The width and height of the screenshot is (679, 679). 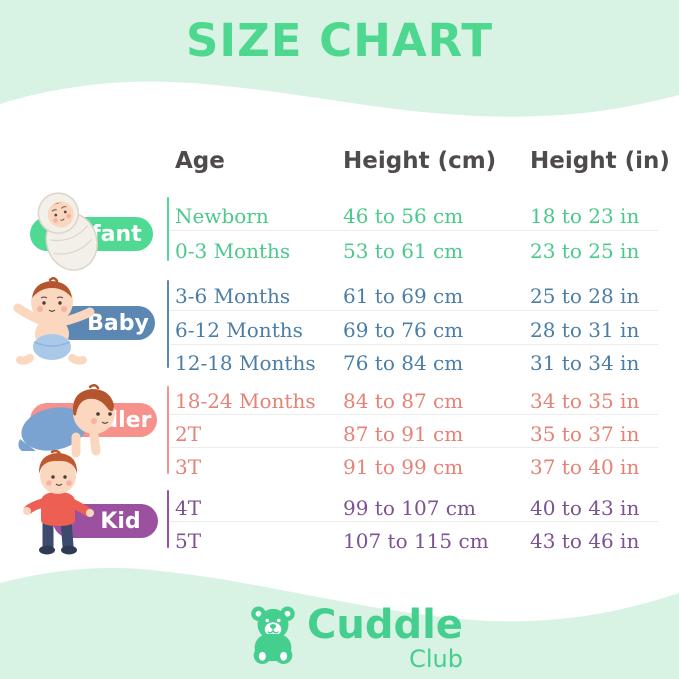 I want to click on crawling-toddler-illustration, so click(x=66, y=421).